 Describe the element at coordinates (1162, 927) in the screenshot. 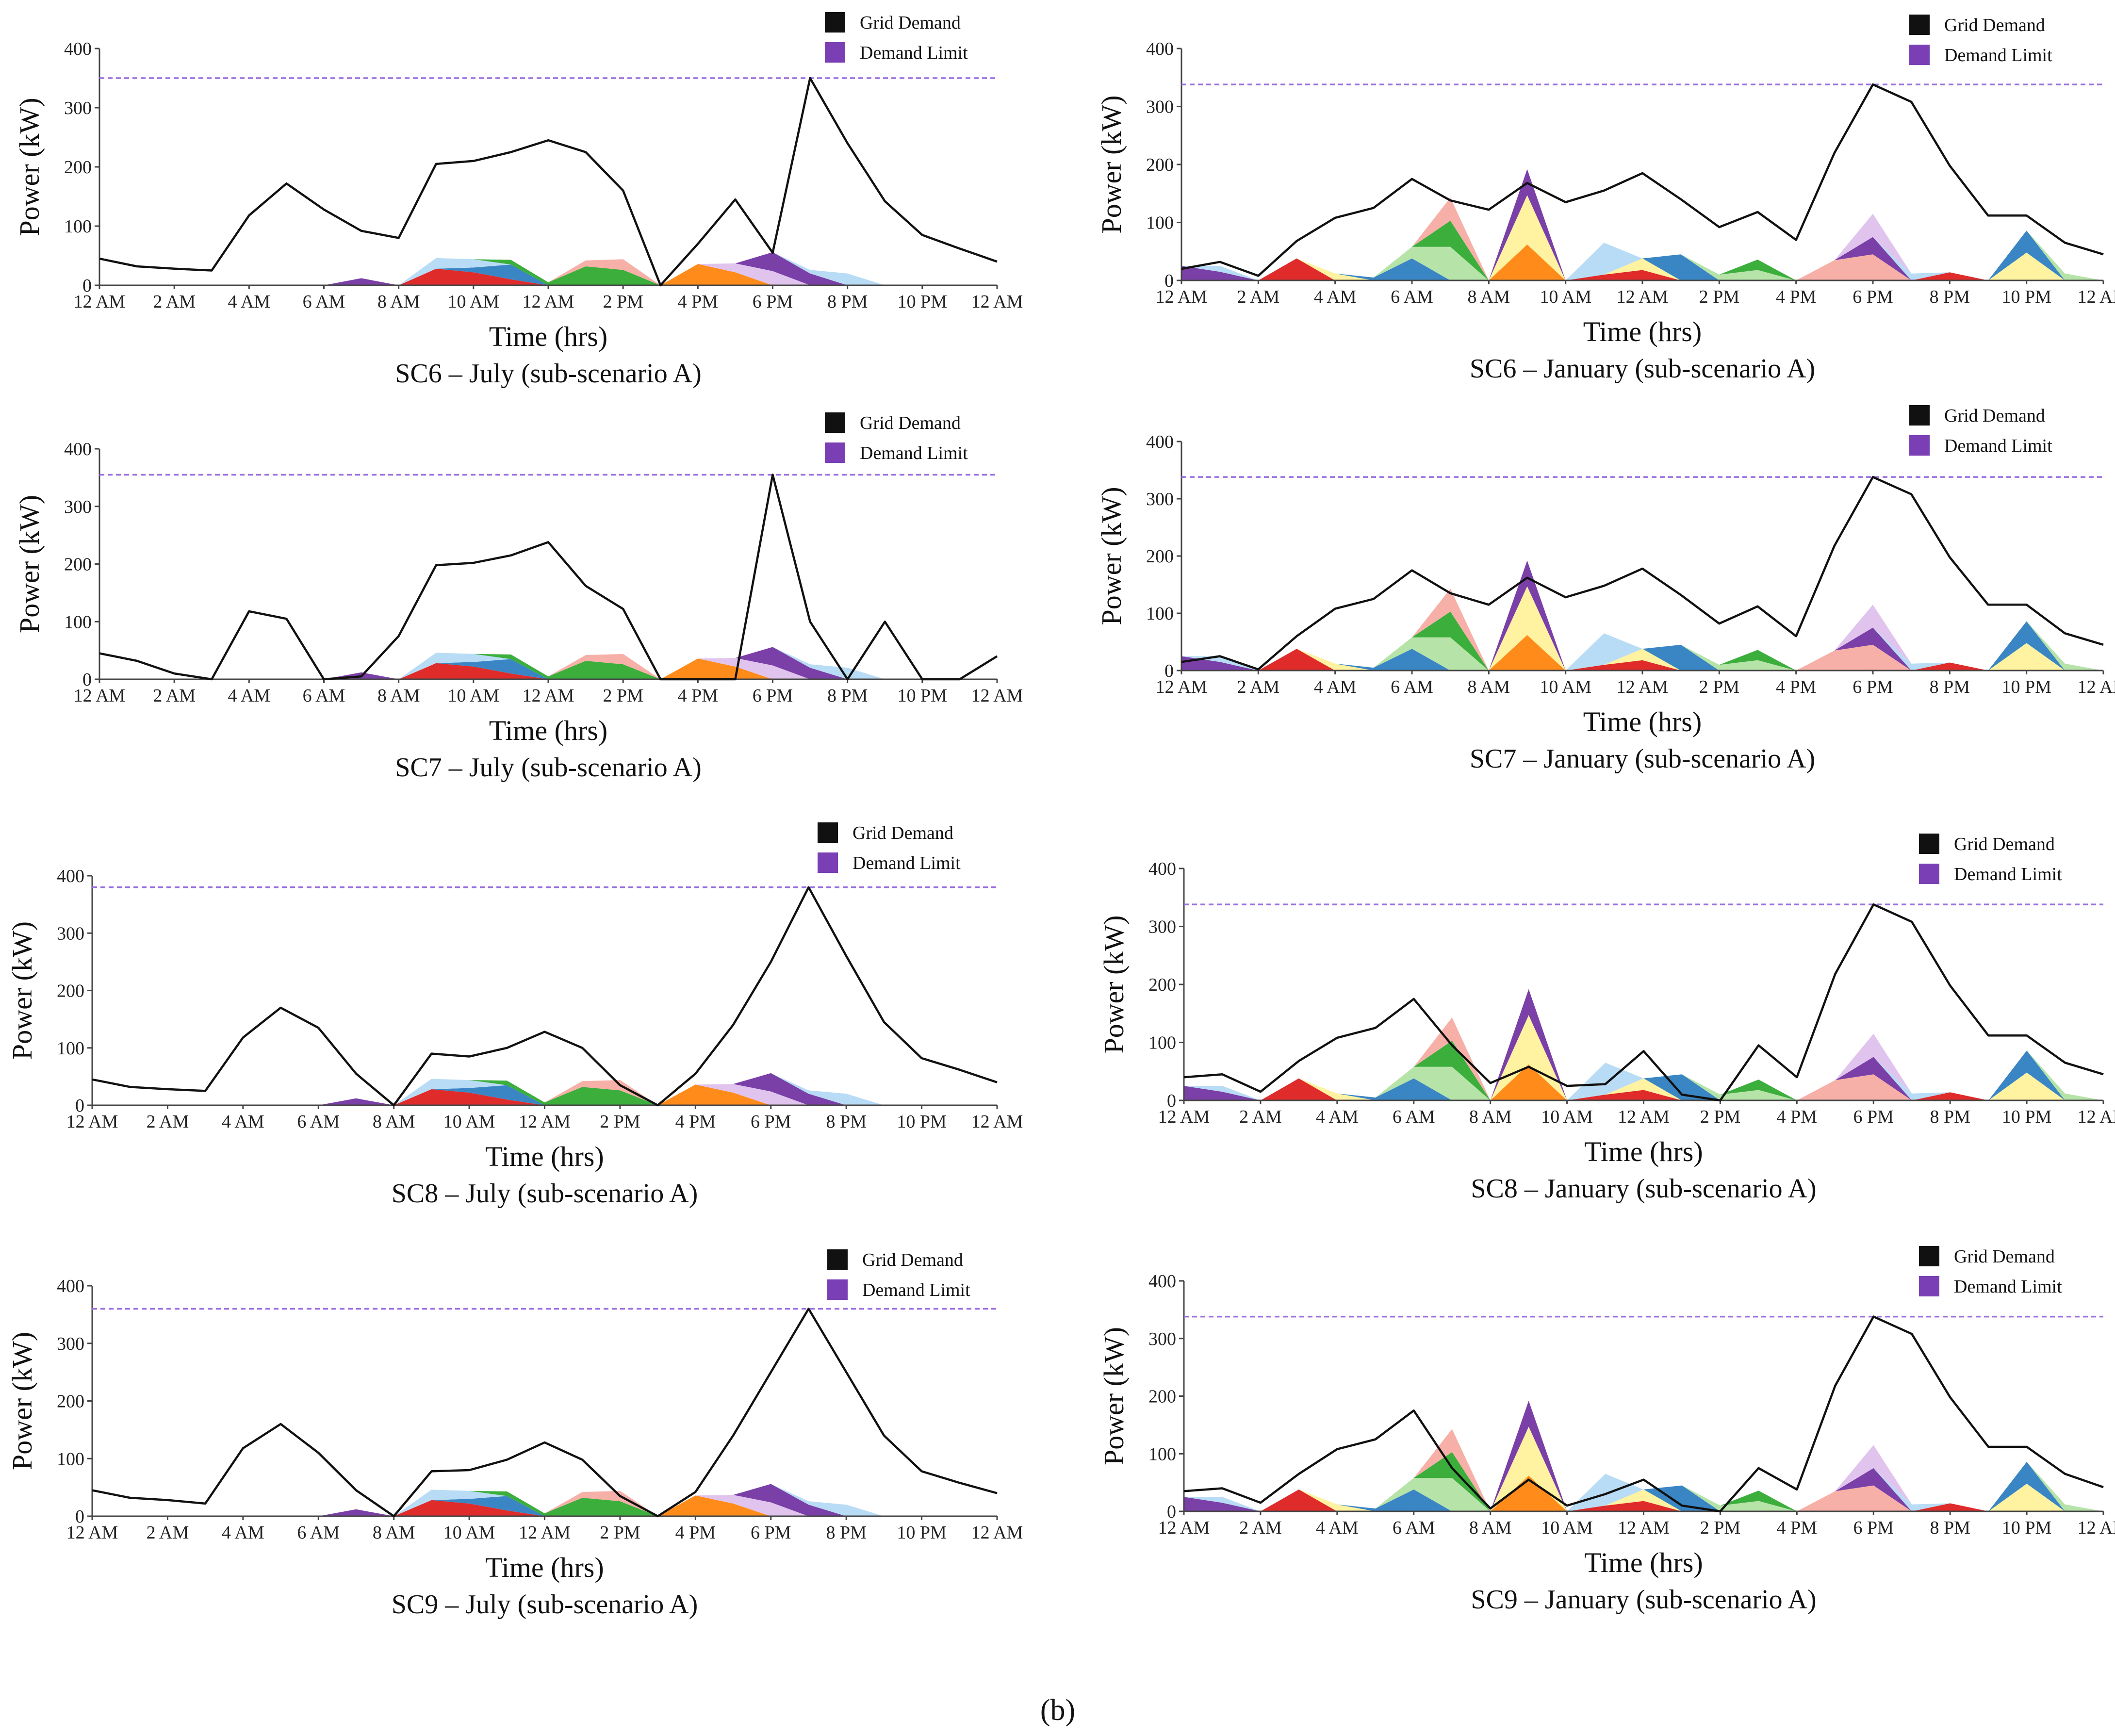

I see `y-tick-label: 300` at that location.